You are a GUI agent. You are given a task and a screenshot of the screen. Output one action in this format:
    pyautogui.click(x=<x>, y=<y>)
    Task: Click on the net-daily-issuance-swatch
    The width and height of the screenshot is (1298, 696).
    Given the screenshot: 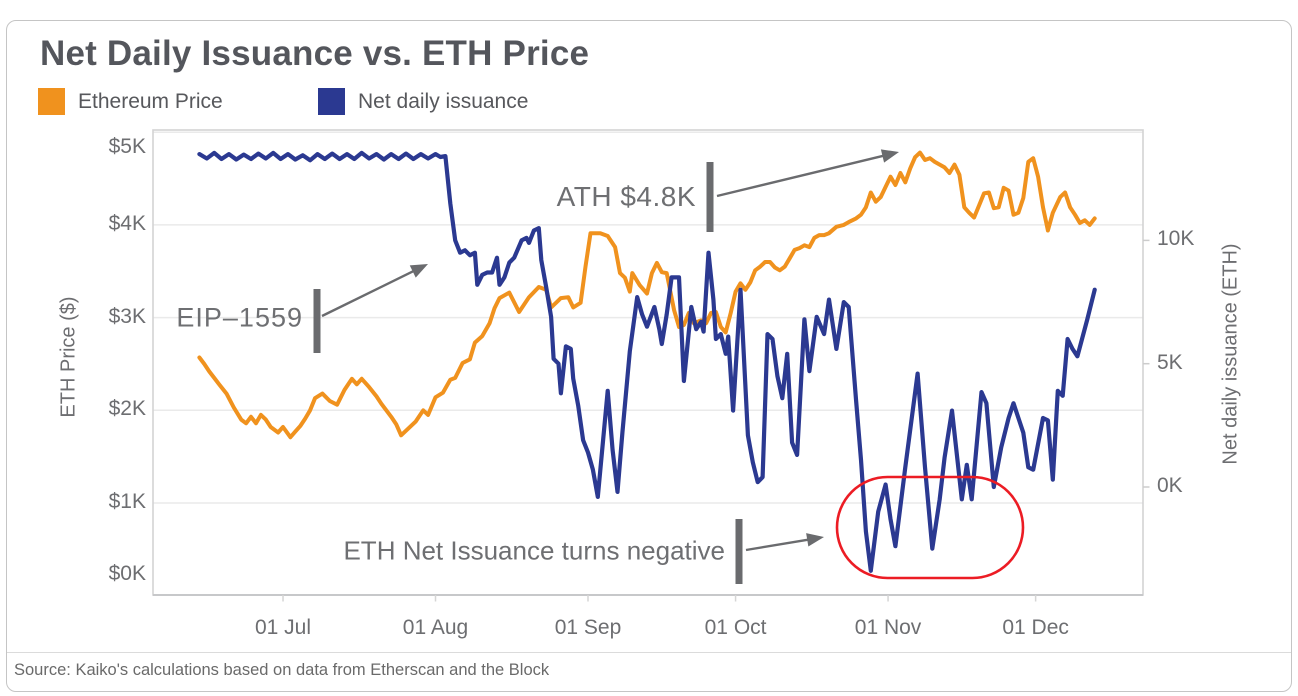 What is the action you would take?
    pyautogui.click(x=331, y=101)
    